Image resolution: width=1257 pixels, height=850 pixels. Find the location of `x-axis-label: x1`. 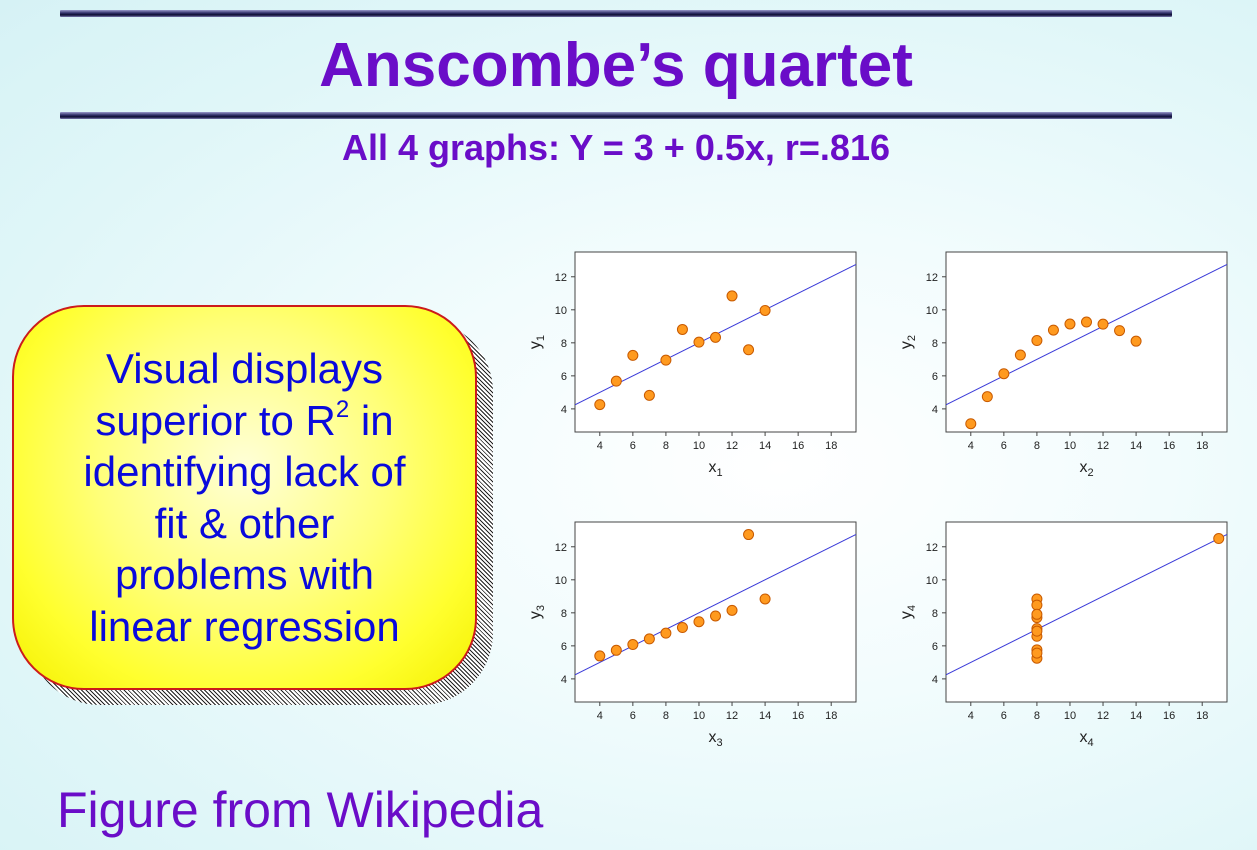

x-axis-label: x1 is located at coordinates (715, 469).